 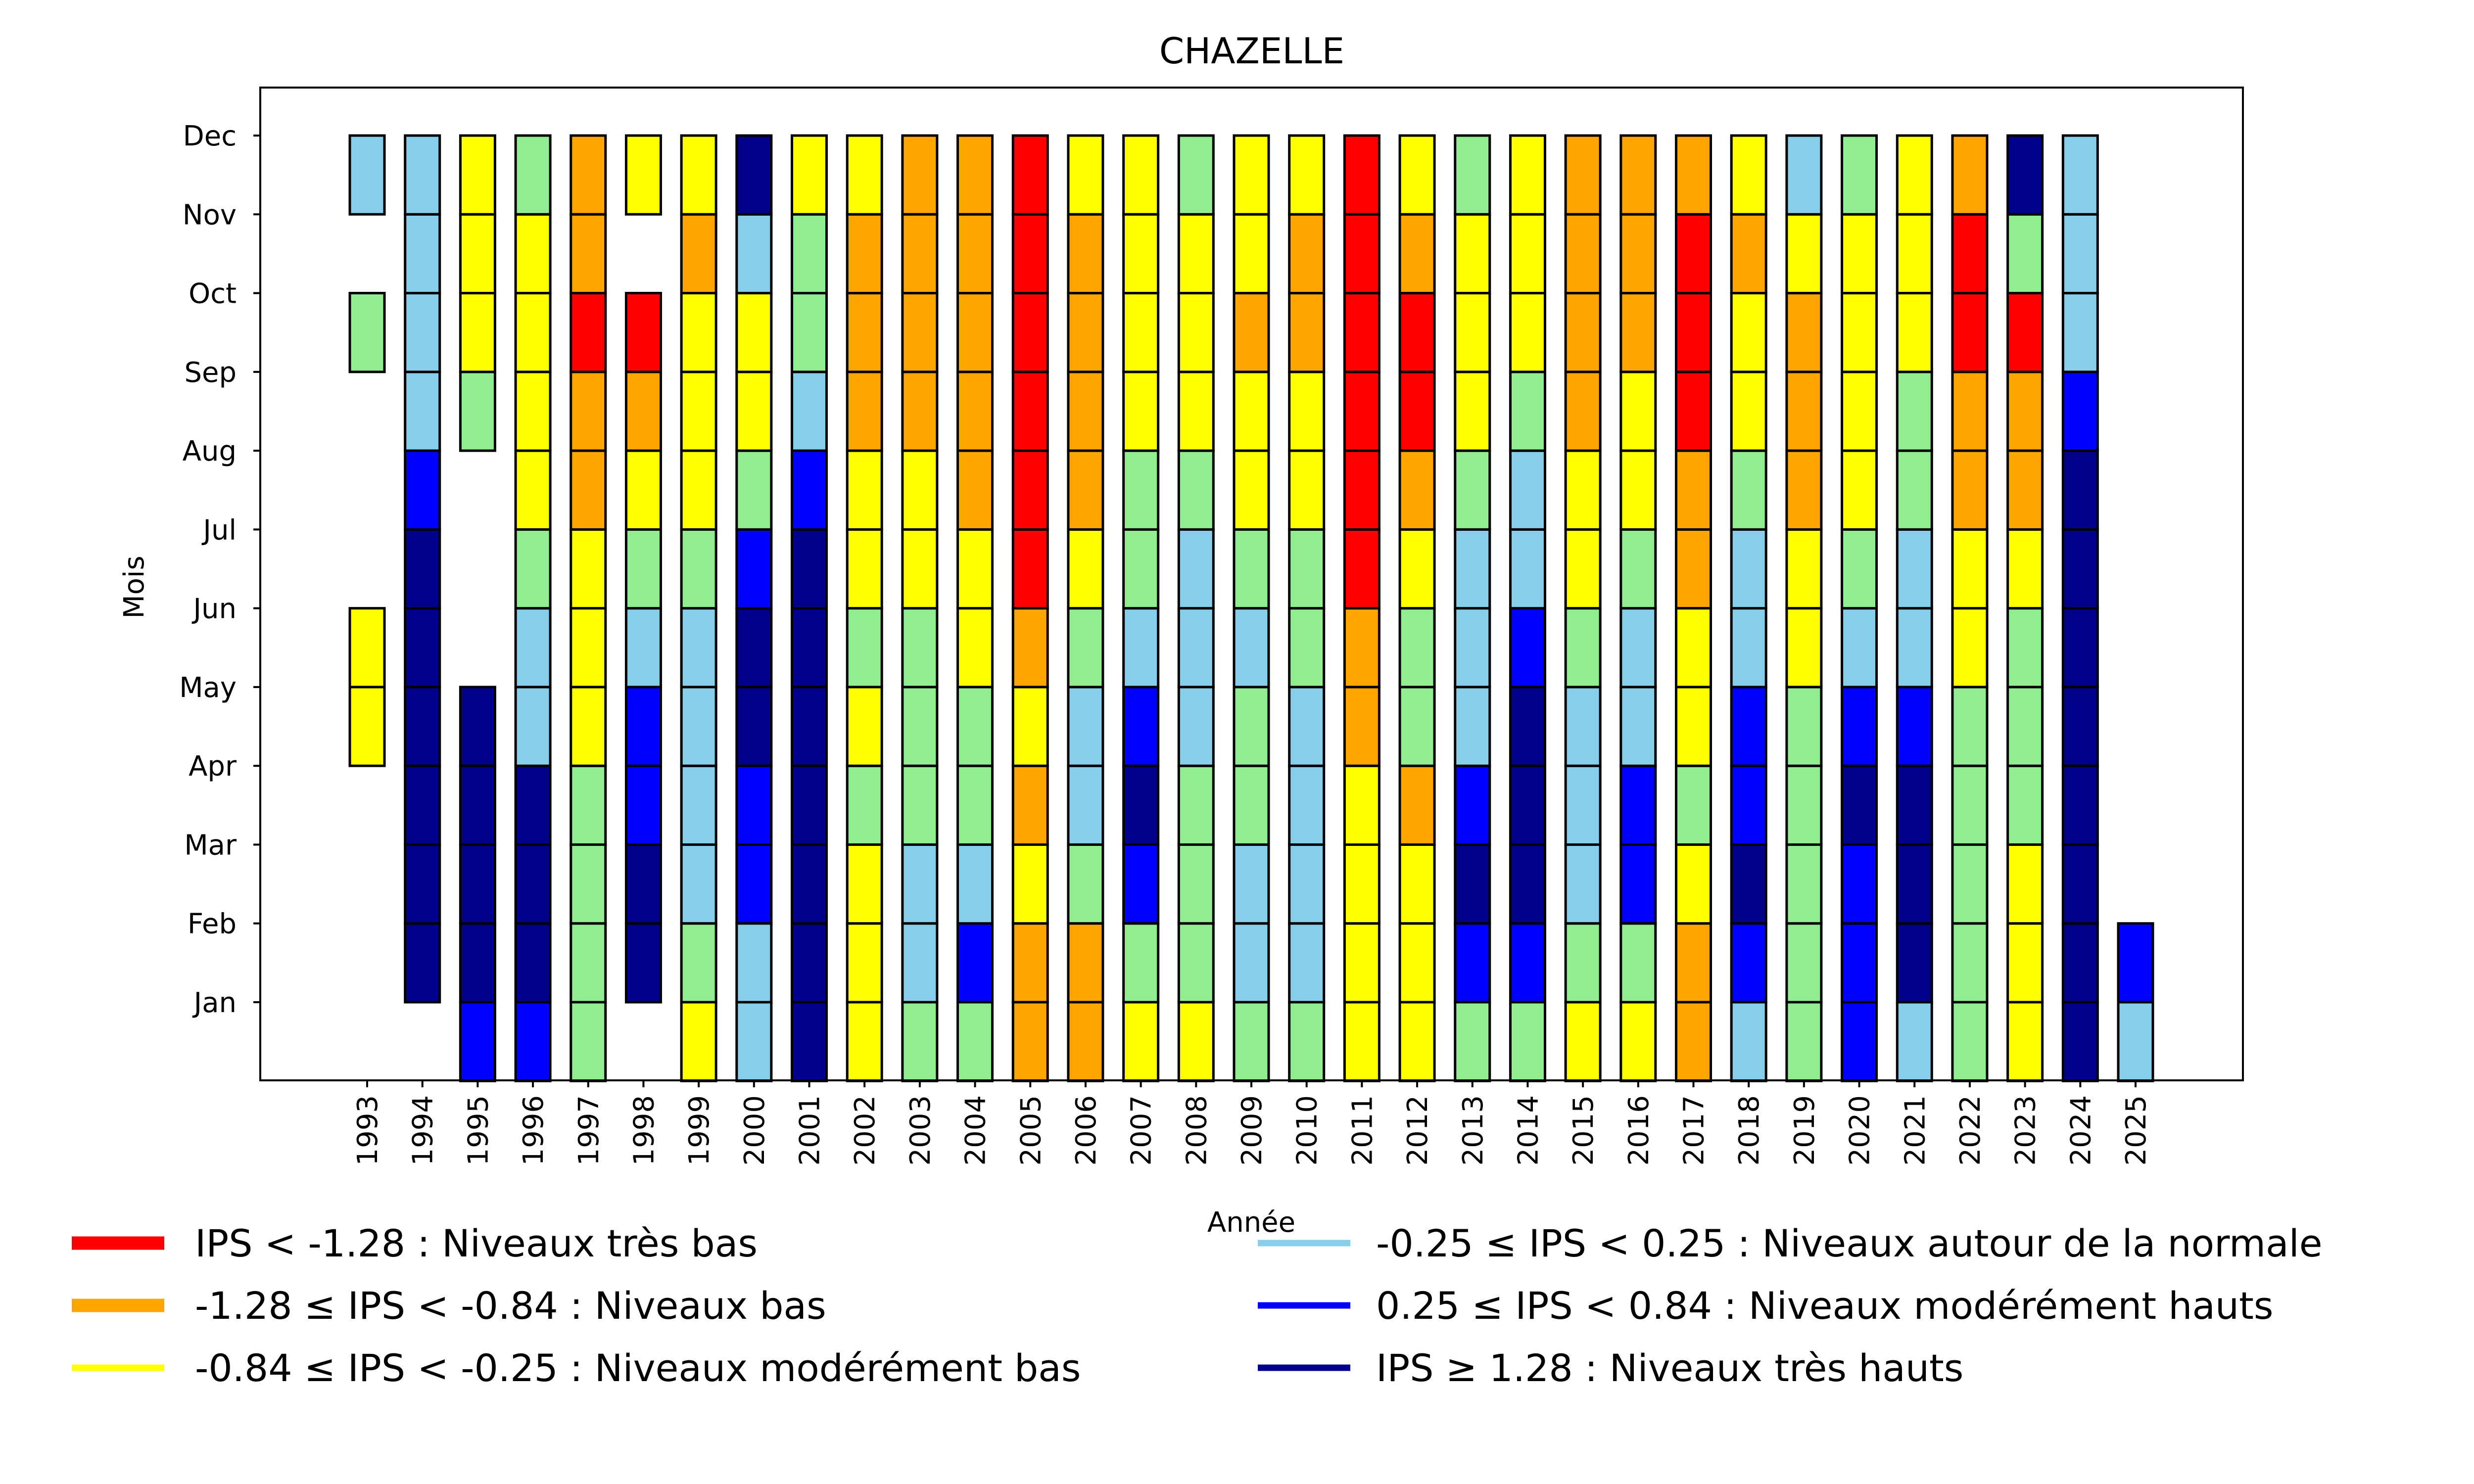 I want to click on cell-1999-Jun, so click(x=698, y=648).